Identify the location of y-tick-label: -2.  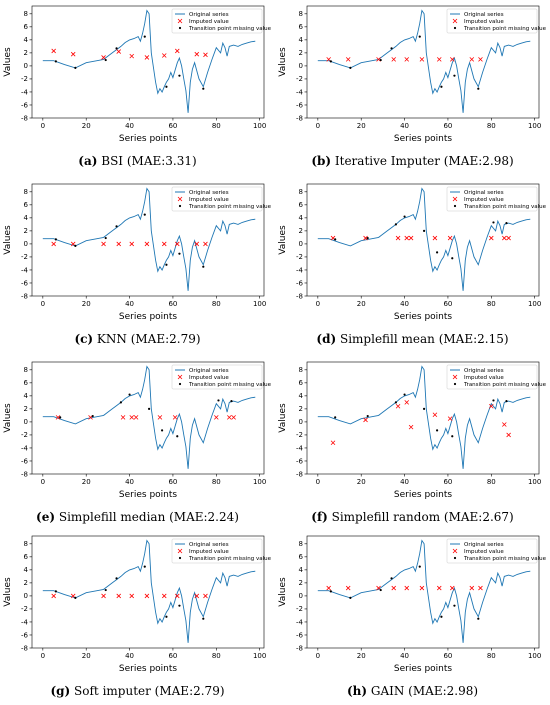
(299, 257).